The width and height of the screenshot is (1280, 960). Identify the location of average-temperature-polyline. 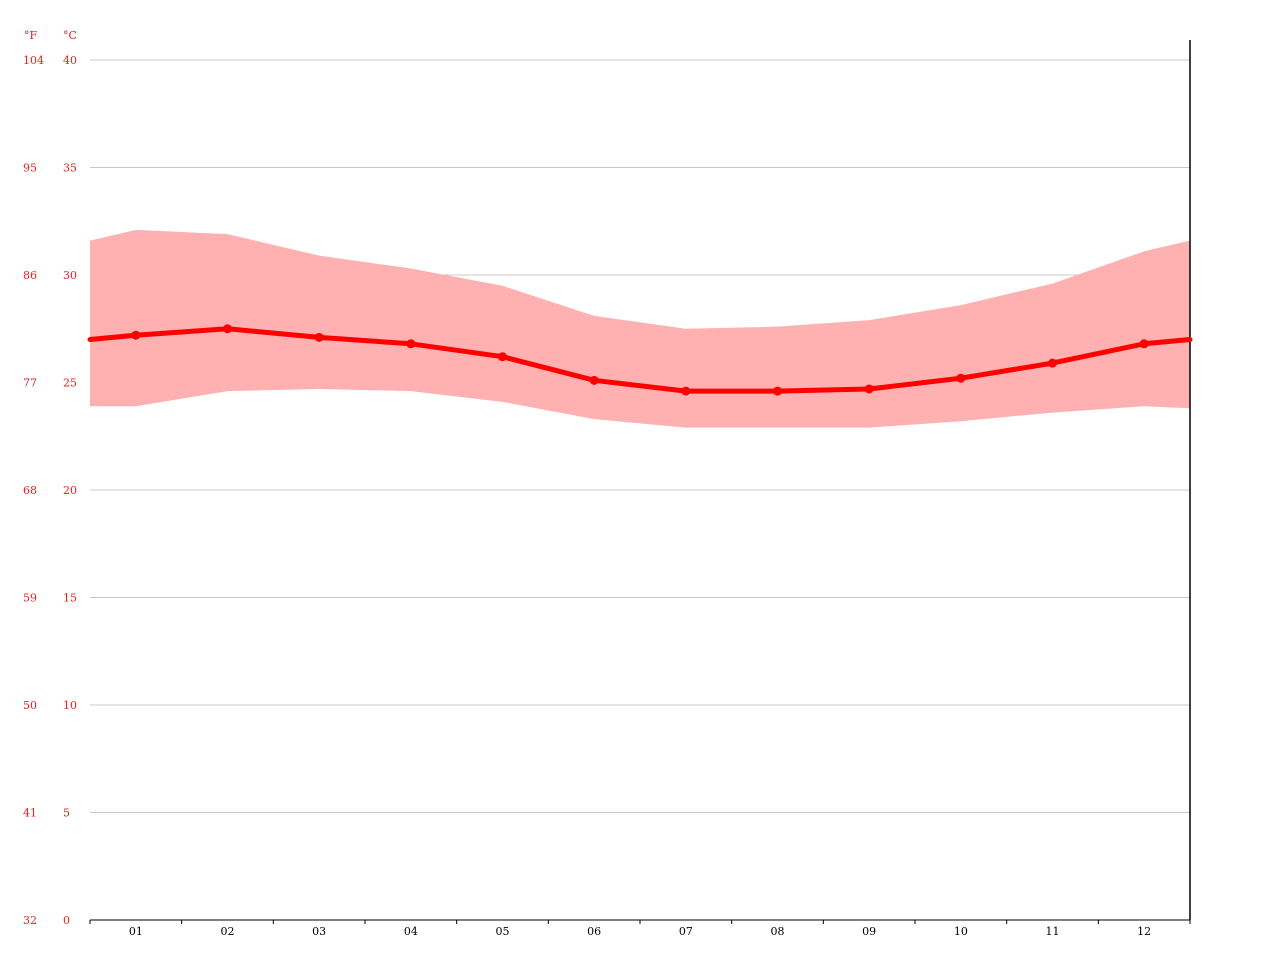
(640, 360).